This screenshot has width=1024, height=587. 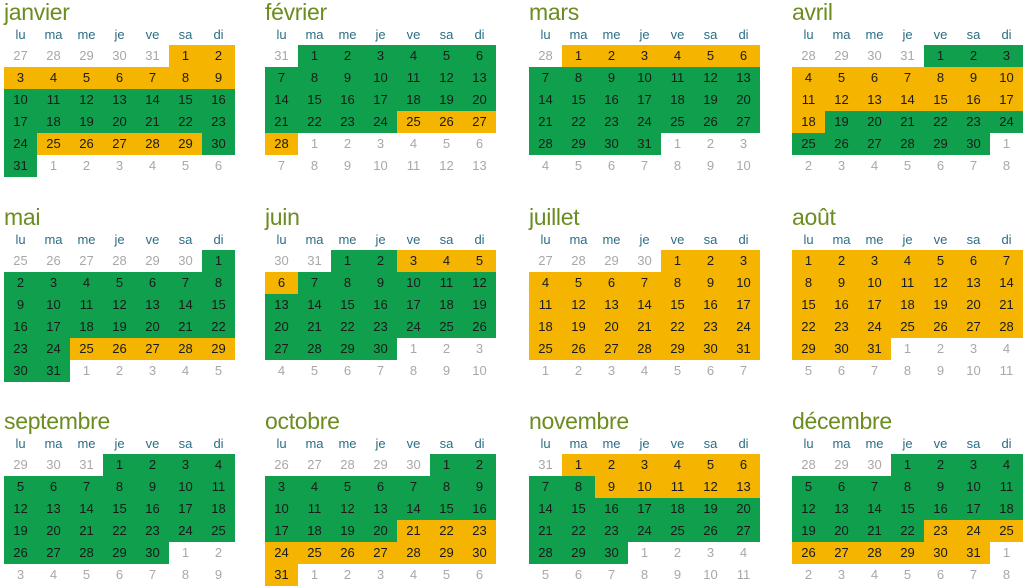 What do you see at coordinates (347, 305) in the screenshot?
I see `day-cell: 15` at bounding box center [347, 305].